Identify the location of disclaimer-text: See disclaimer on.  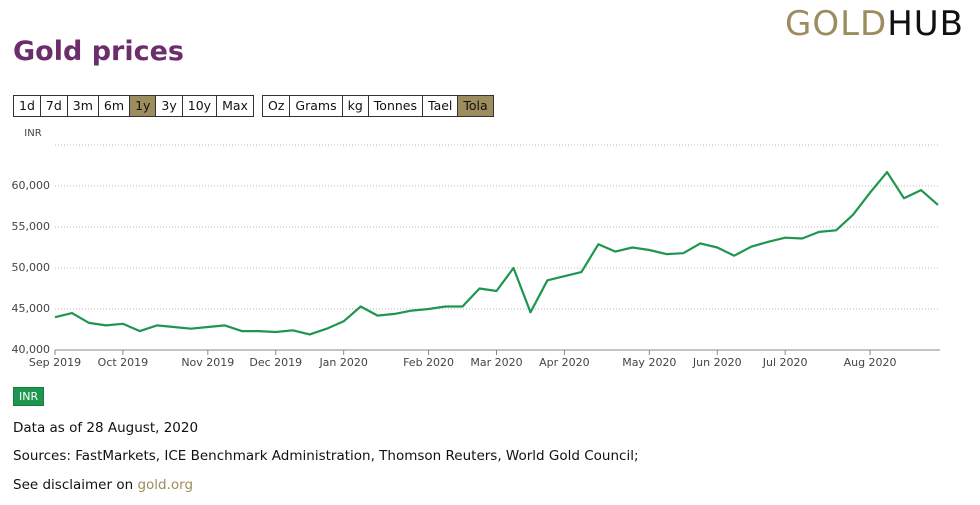
(73, 485).